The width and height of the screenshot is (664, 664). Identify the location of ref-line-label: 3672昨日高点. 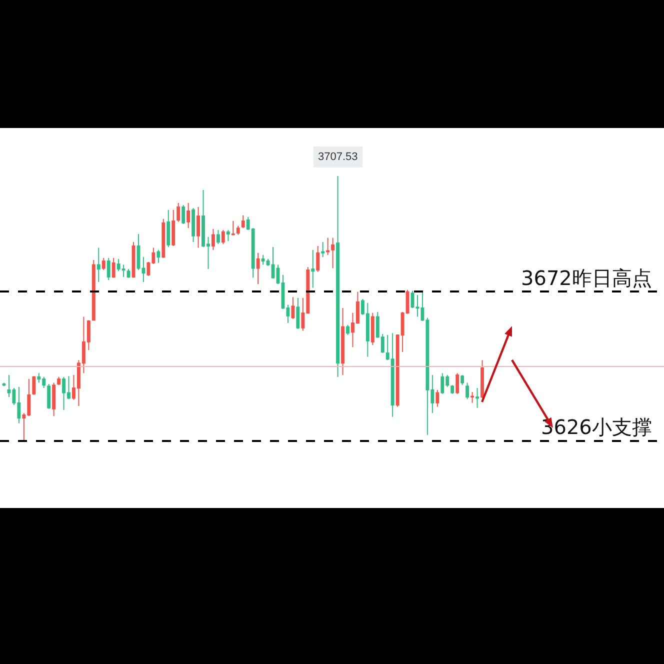
(586, 278).